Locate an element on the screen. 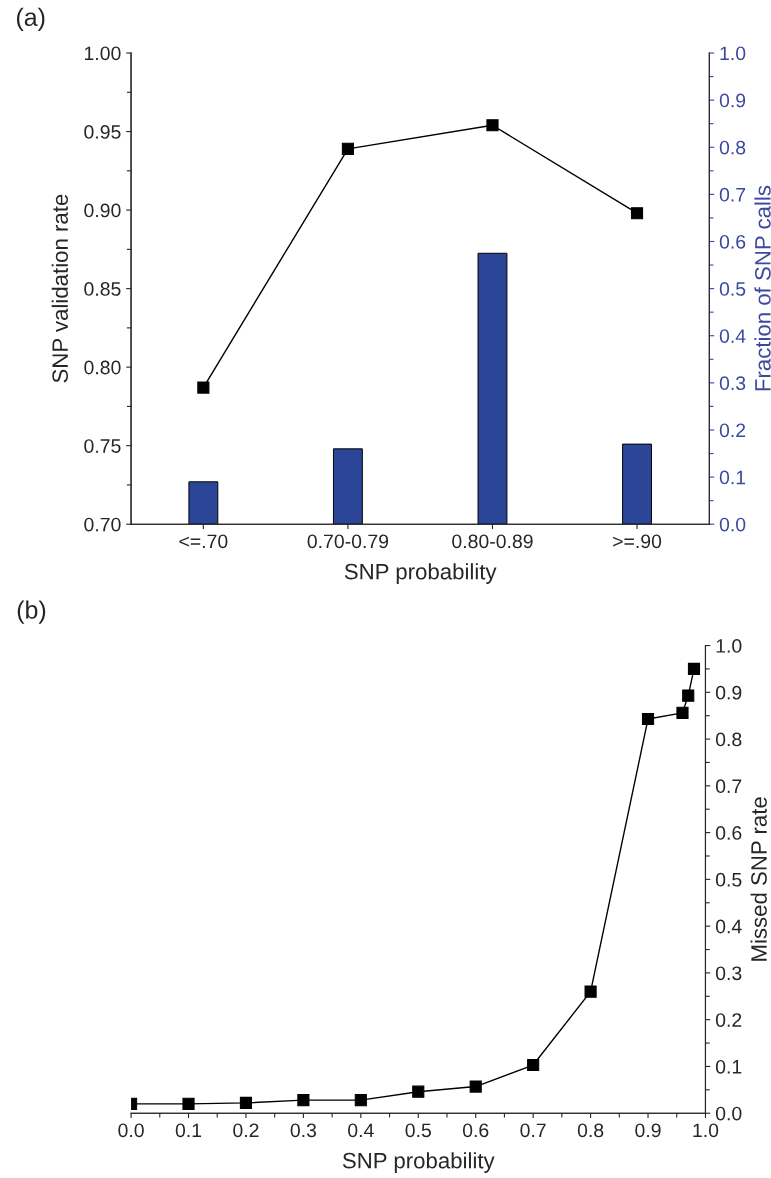 The image size is (771, 1178). x-tick-label: <=.70 is located at coordinates (203, 541).